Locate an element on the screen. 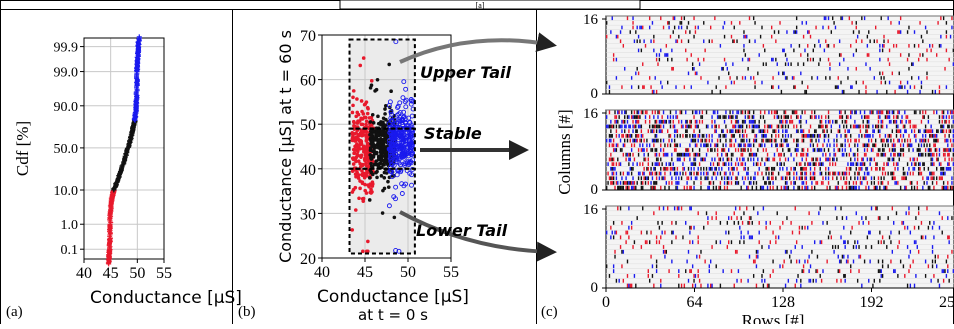 This screenshot has height=329, width=954. x-axis-label: Rows [#] is located at coordinates (773, 317).